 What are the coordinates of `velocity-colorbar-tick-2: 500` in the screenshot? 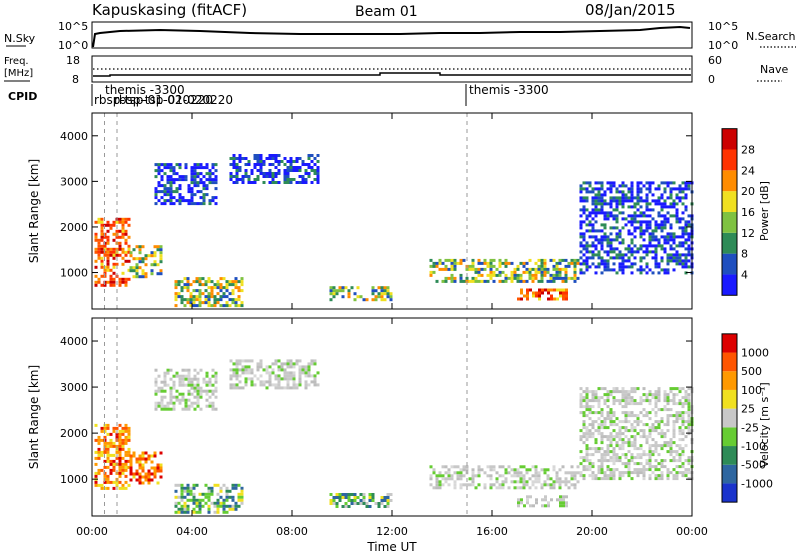 It's located at (751, 371).